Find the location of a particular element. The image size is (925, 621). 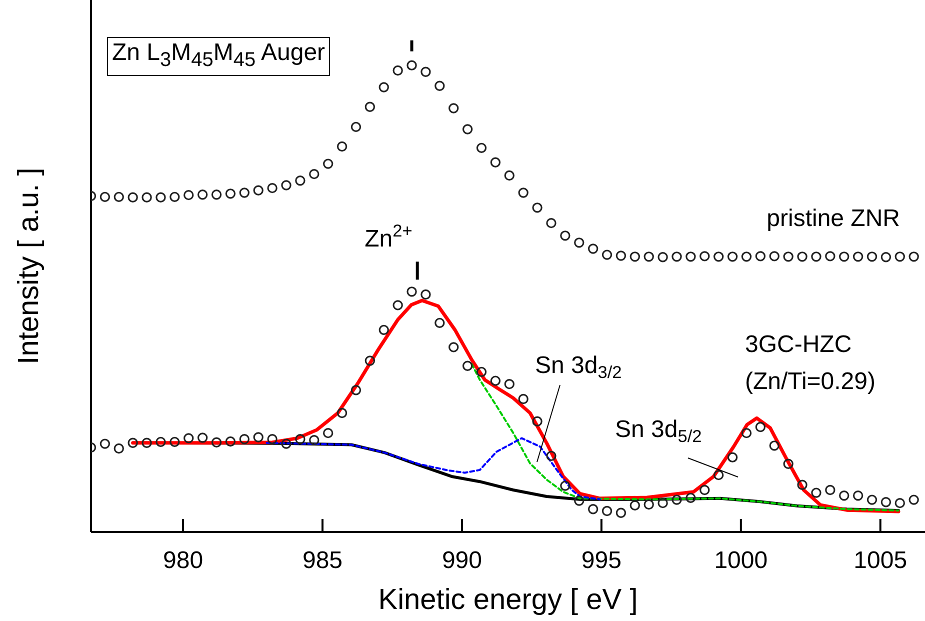

x-tick-label: 980 is located at coordinates (183, 560).